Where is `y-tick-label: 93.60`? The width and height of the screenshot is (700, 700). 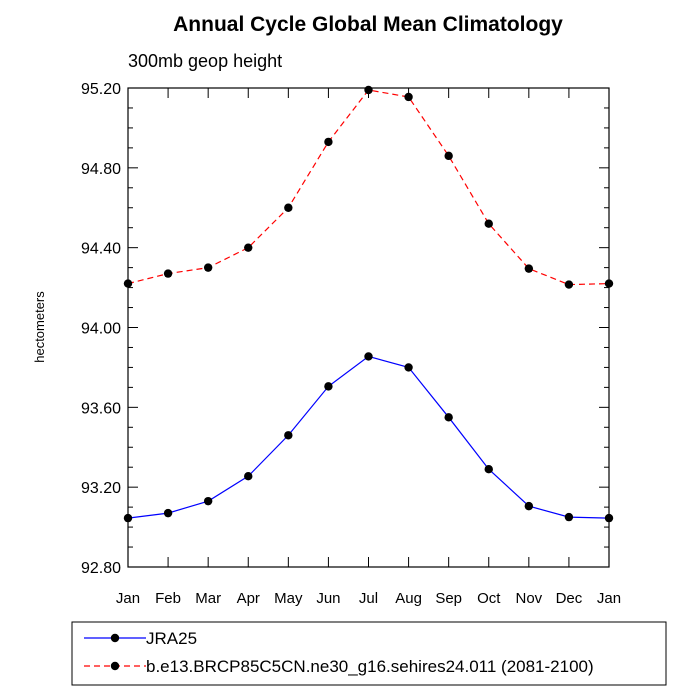 y-tick-label: 93.60 is located at coordinates (101, 408).